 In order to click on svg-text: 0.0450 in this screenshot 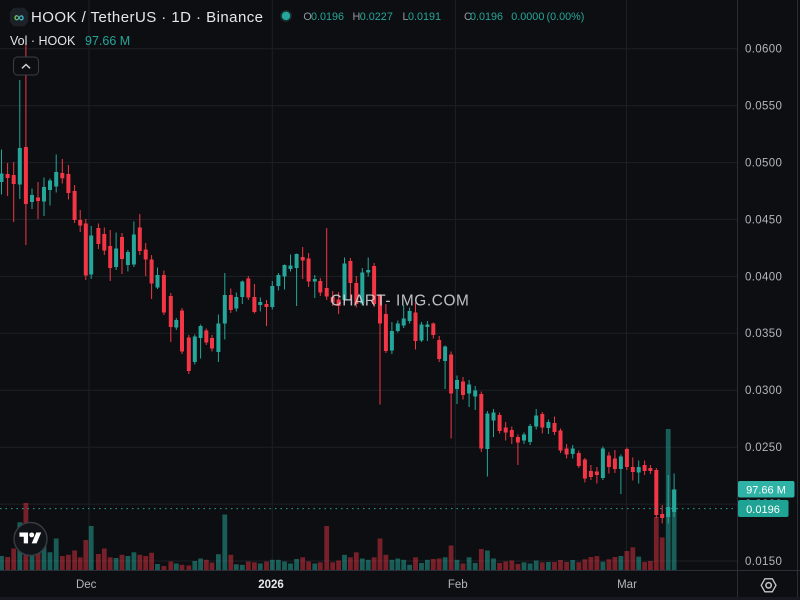, I will do `click(763, 220)`.